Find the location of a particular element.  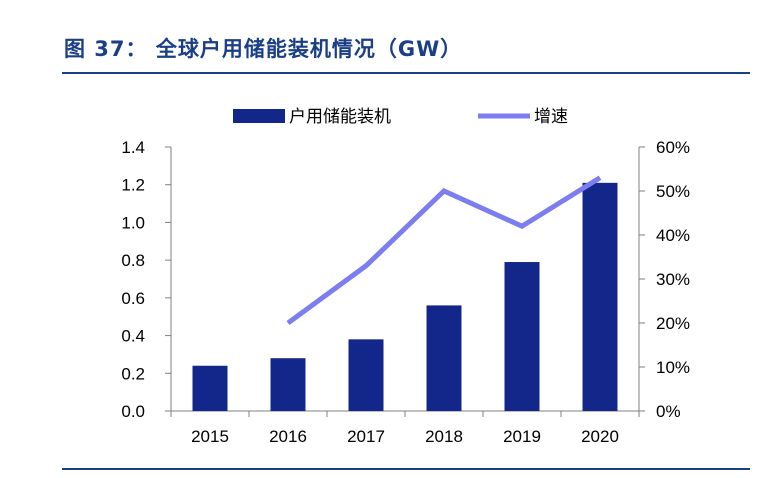

legend: 户用储能装机 增速 is located at coordinates (400, 116).